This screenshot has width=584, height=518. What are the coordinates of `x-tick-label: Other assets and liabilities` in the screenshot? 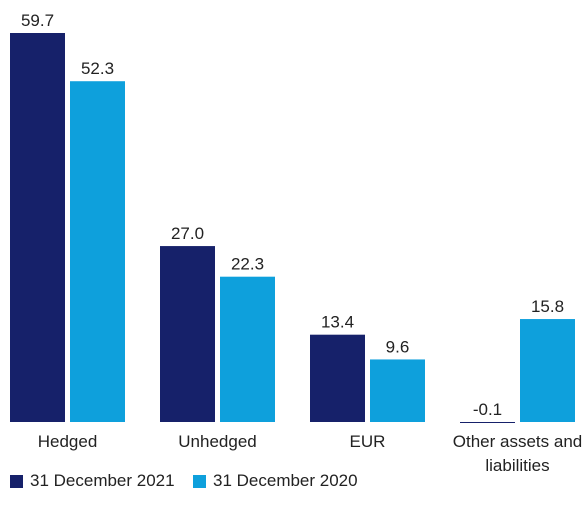 It's located at (517, 453).